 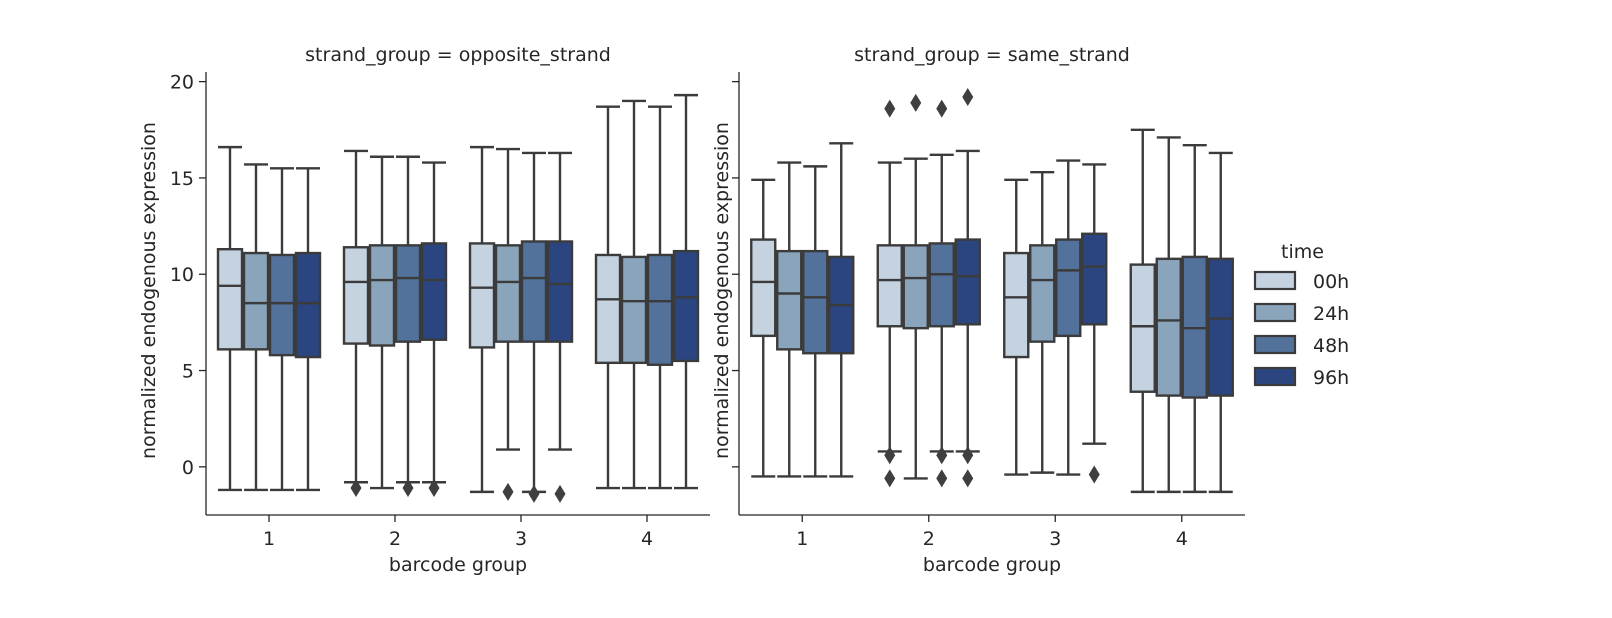 I want to click on legend-label: 48h, so click(x=1331, y=346).